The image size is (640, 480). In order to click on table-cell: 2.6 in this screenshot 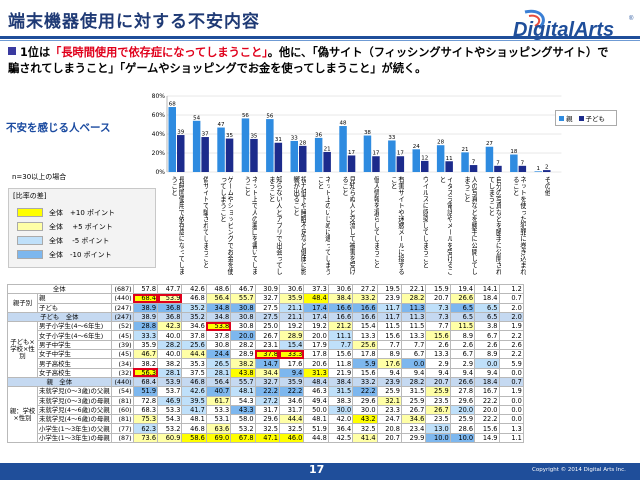, I will do `click(511, 345)`.